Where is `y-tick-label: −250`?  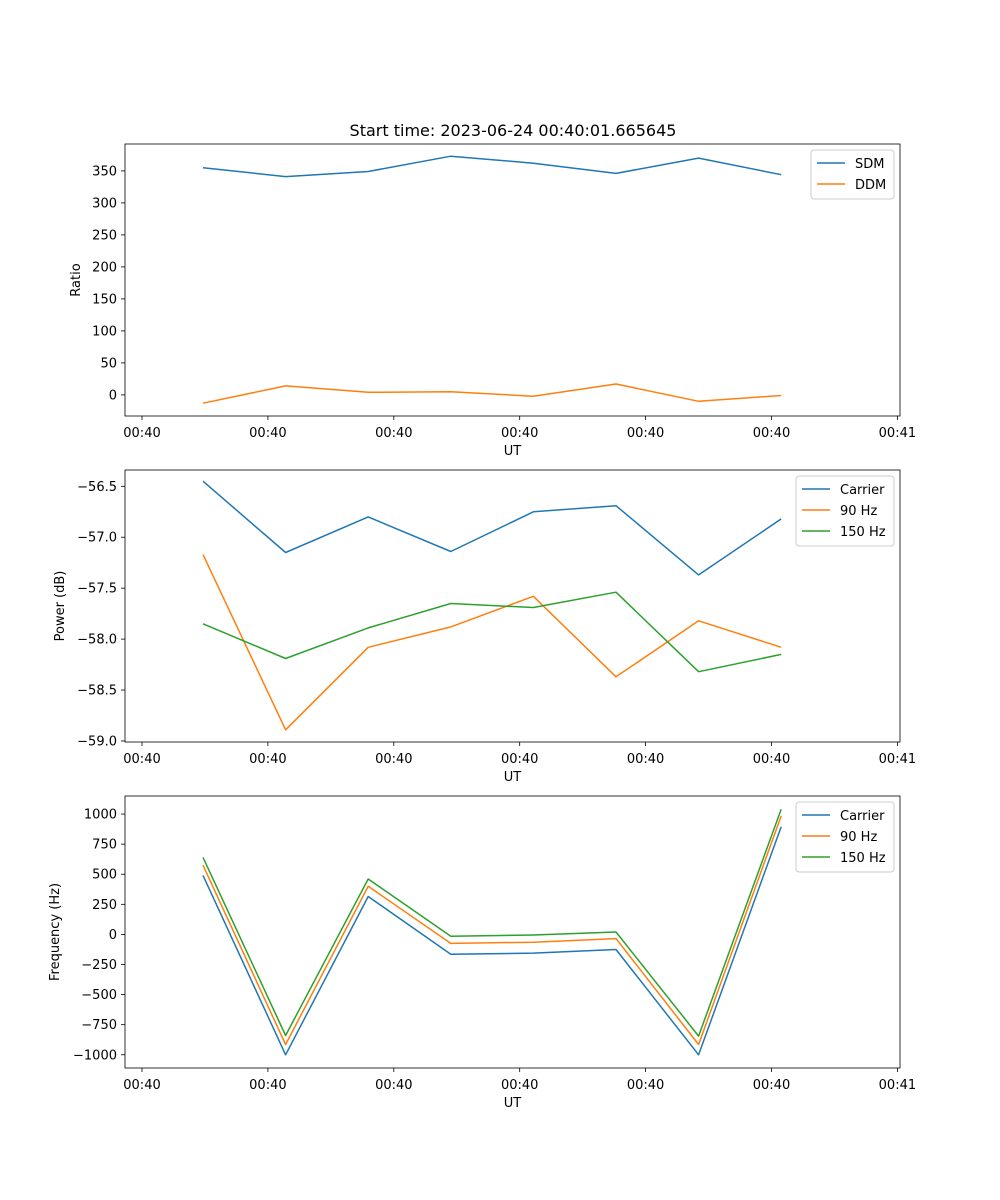
y-tick-label: −250 is located at coordinates (99, 965).